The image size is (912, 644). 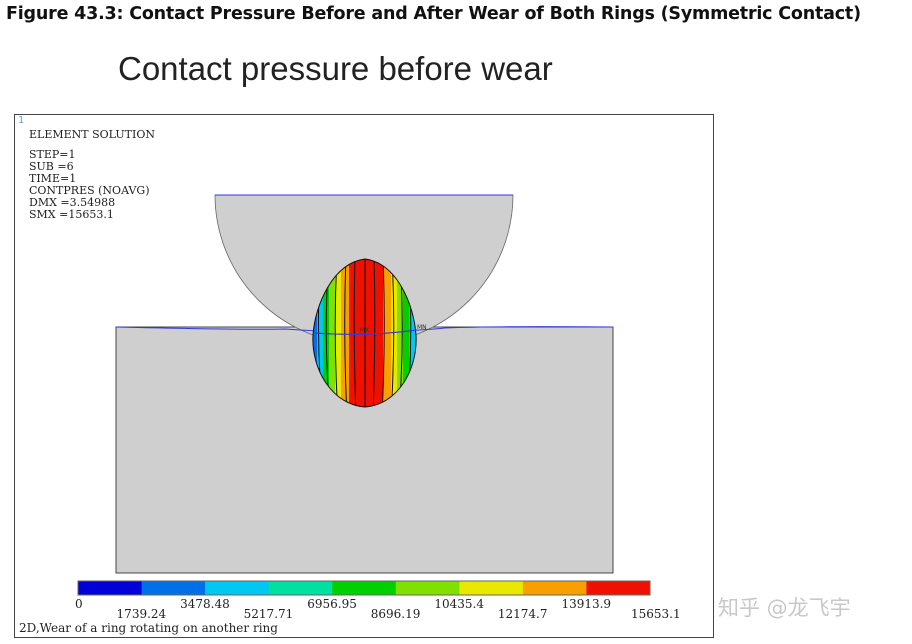 I want to click on contact-zone-outline, so click(x=364, y=333).